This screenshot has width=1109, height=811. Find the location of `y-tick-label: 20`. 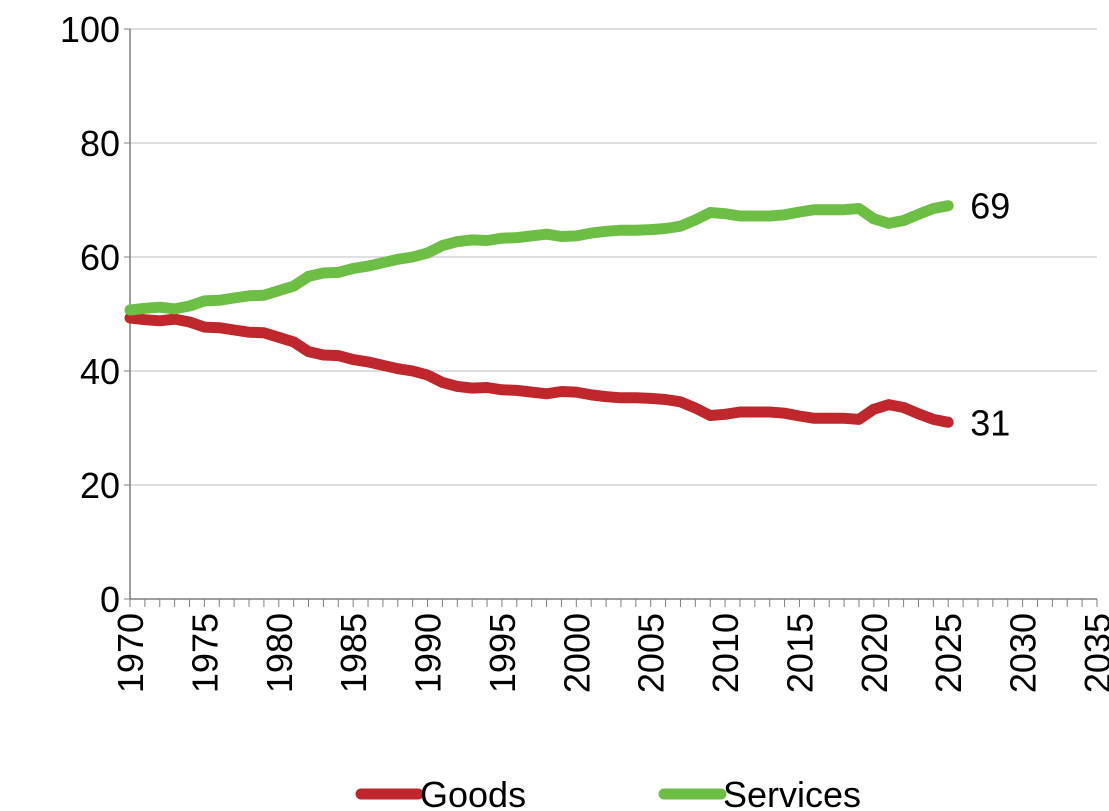

y-tick-label: 20 is located at coordinates (100, 485).